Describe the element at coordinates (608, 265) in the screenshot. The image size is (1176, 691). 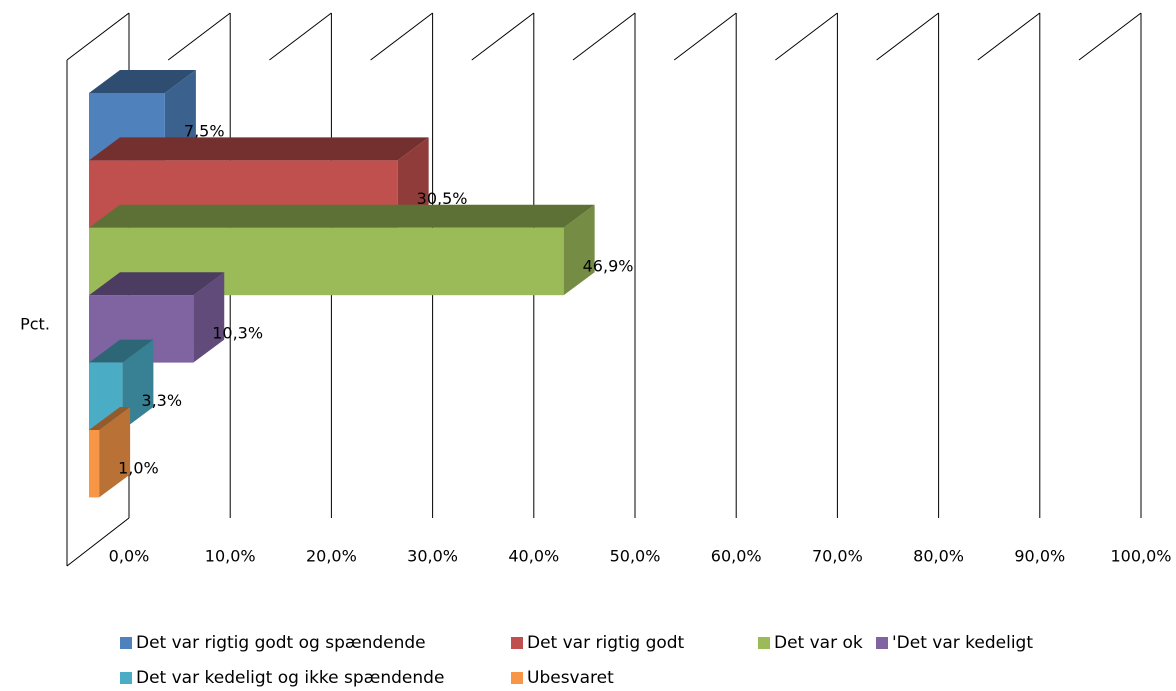
I see `data-label: 46,9%` at that location.